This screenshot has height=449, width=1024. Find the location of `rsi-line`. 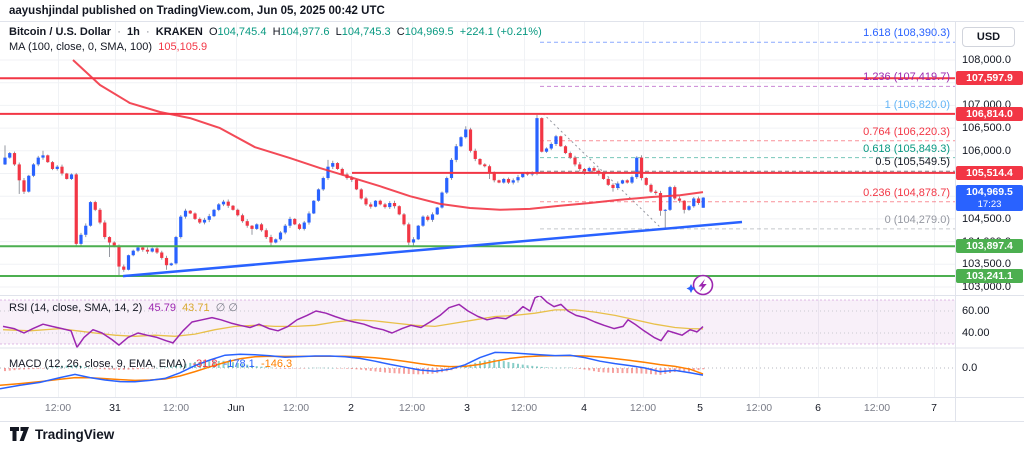

rsi-line is located at coordinates (353, 321).